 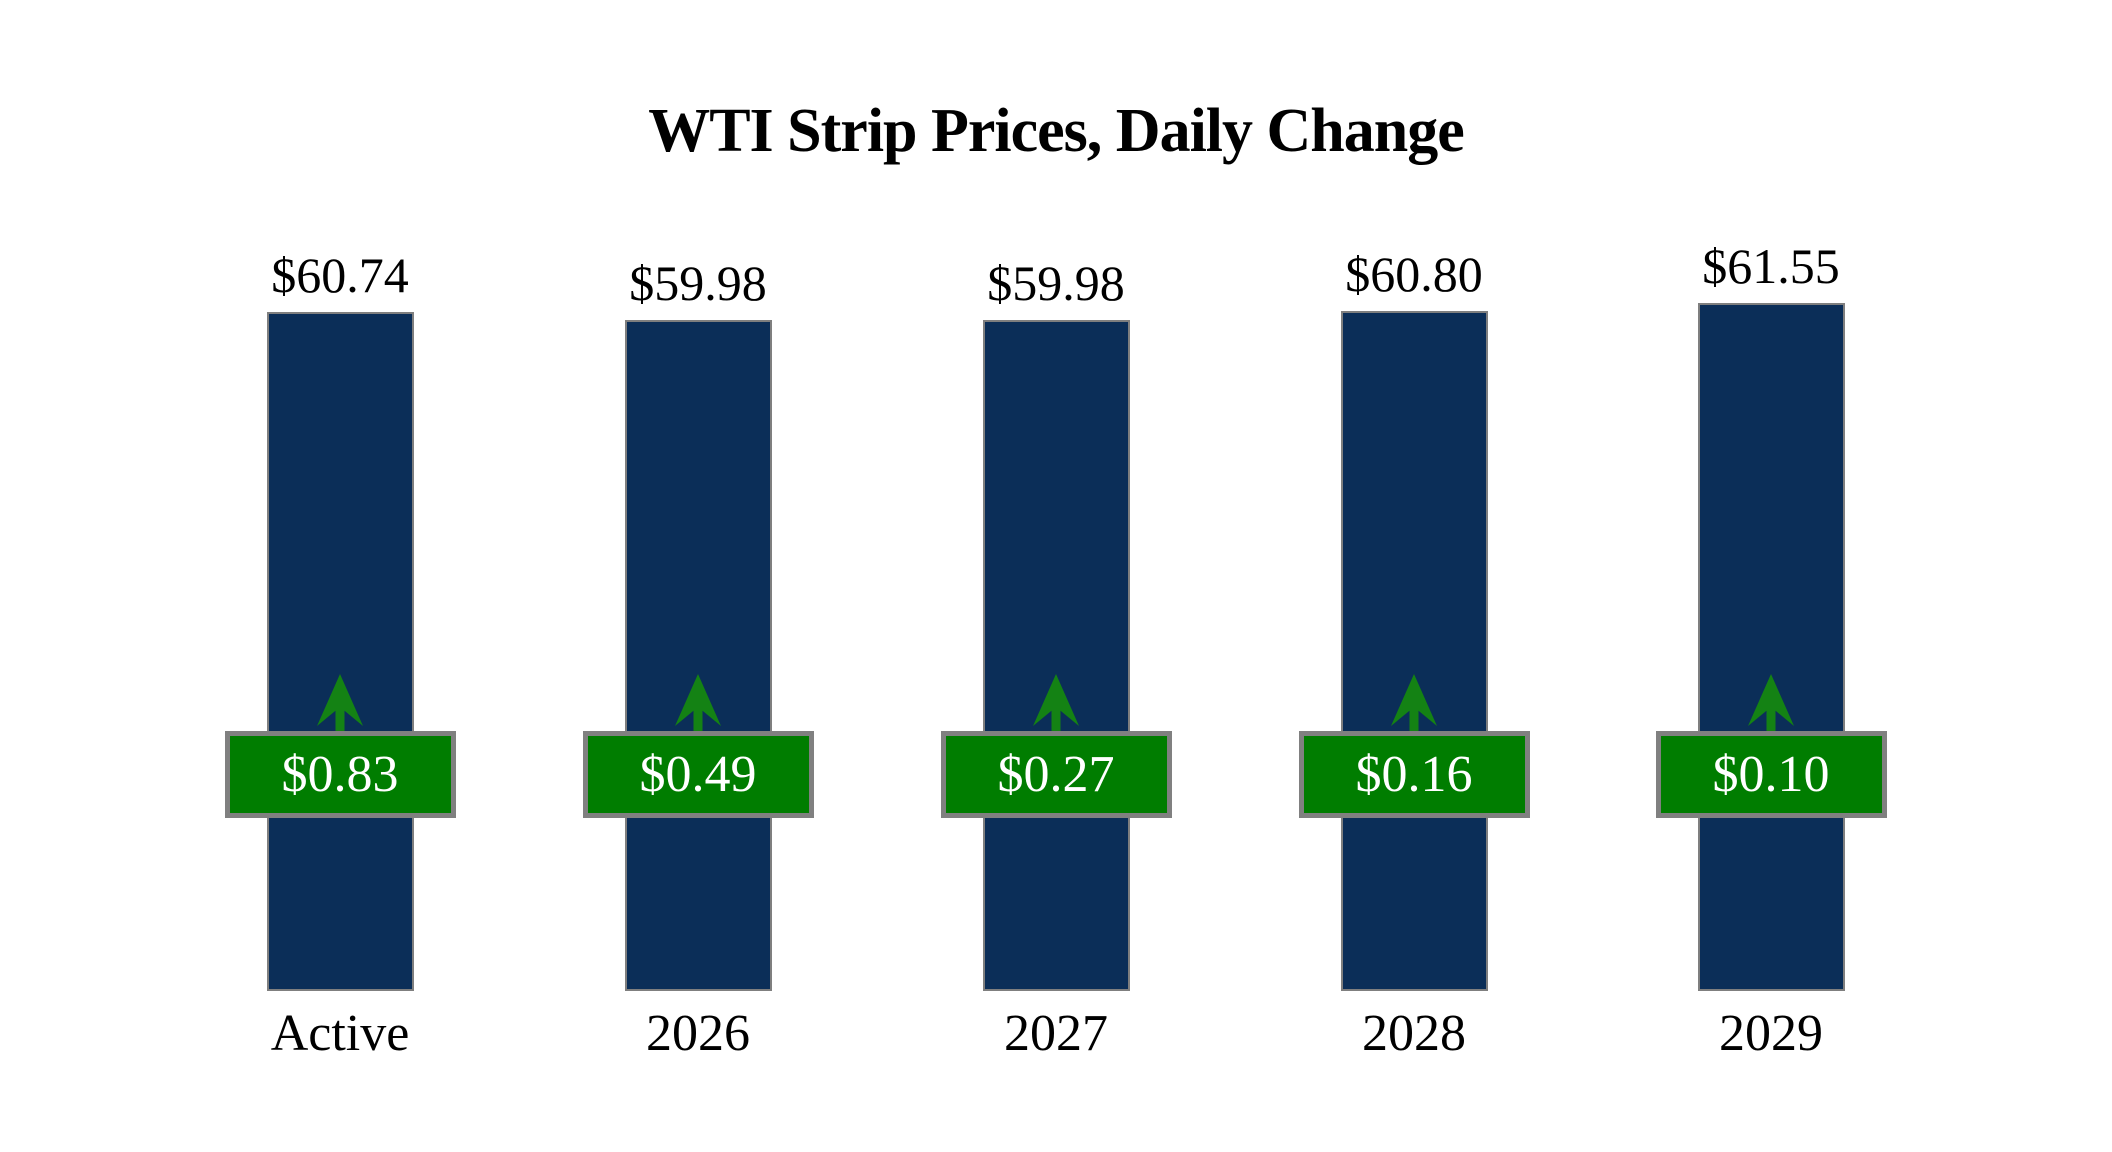 I want to click on category-label: 2029, so click(x=1771, y=1033).